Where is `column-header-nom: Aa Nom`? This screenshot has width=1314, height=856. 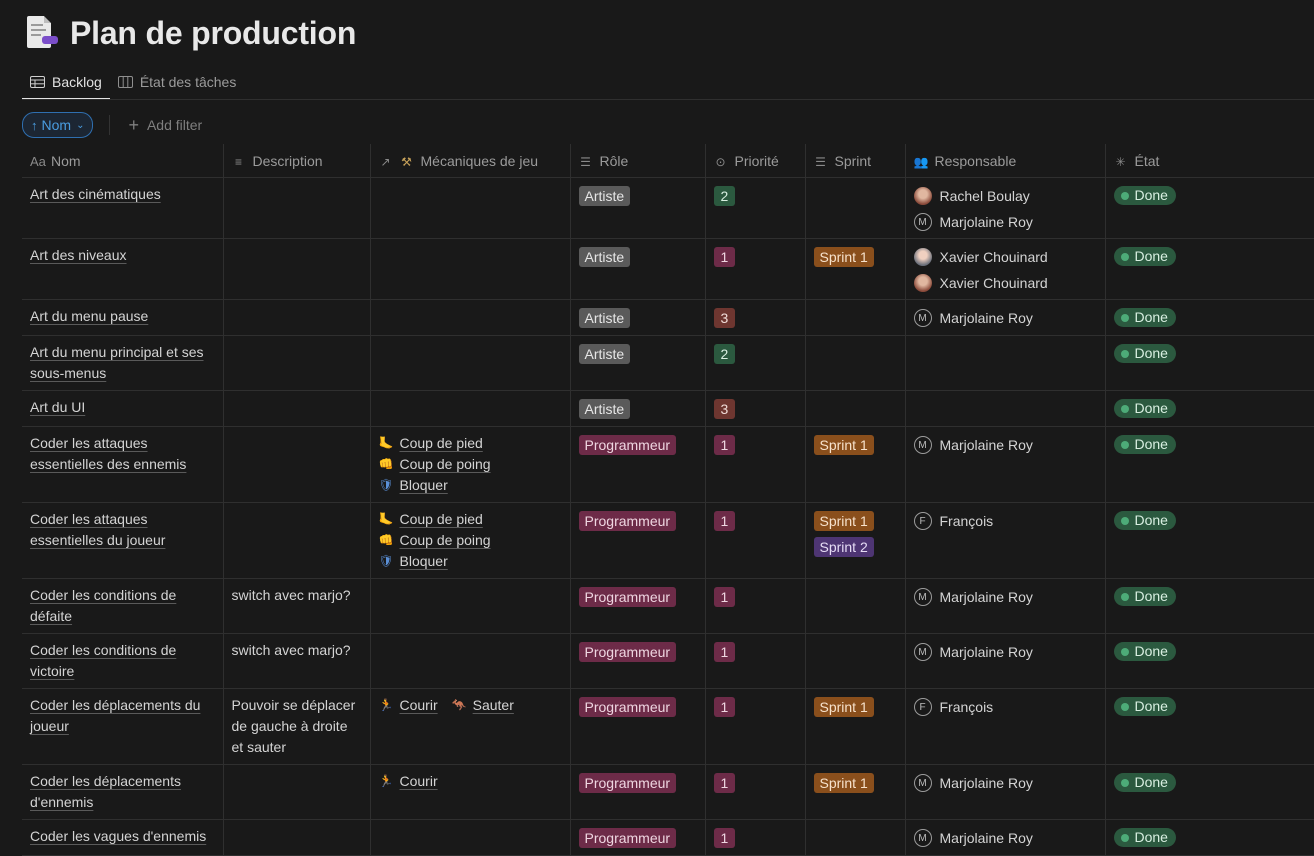
column-header-nom: Aa Nom is located at coordinates (123, 161).